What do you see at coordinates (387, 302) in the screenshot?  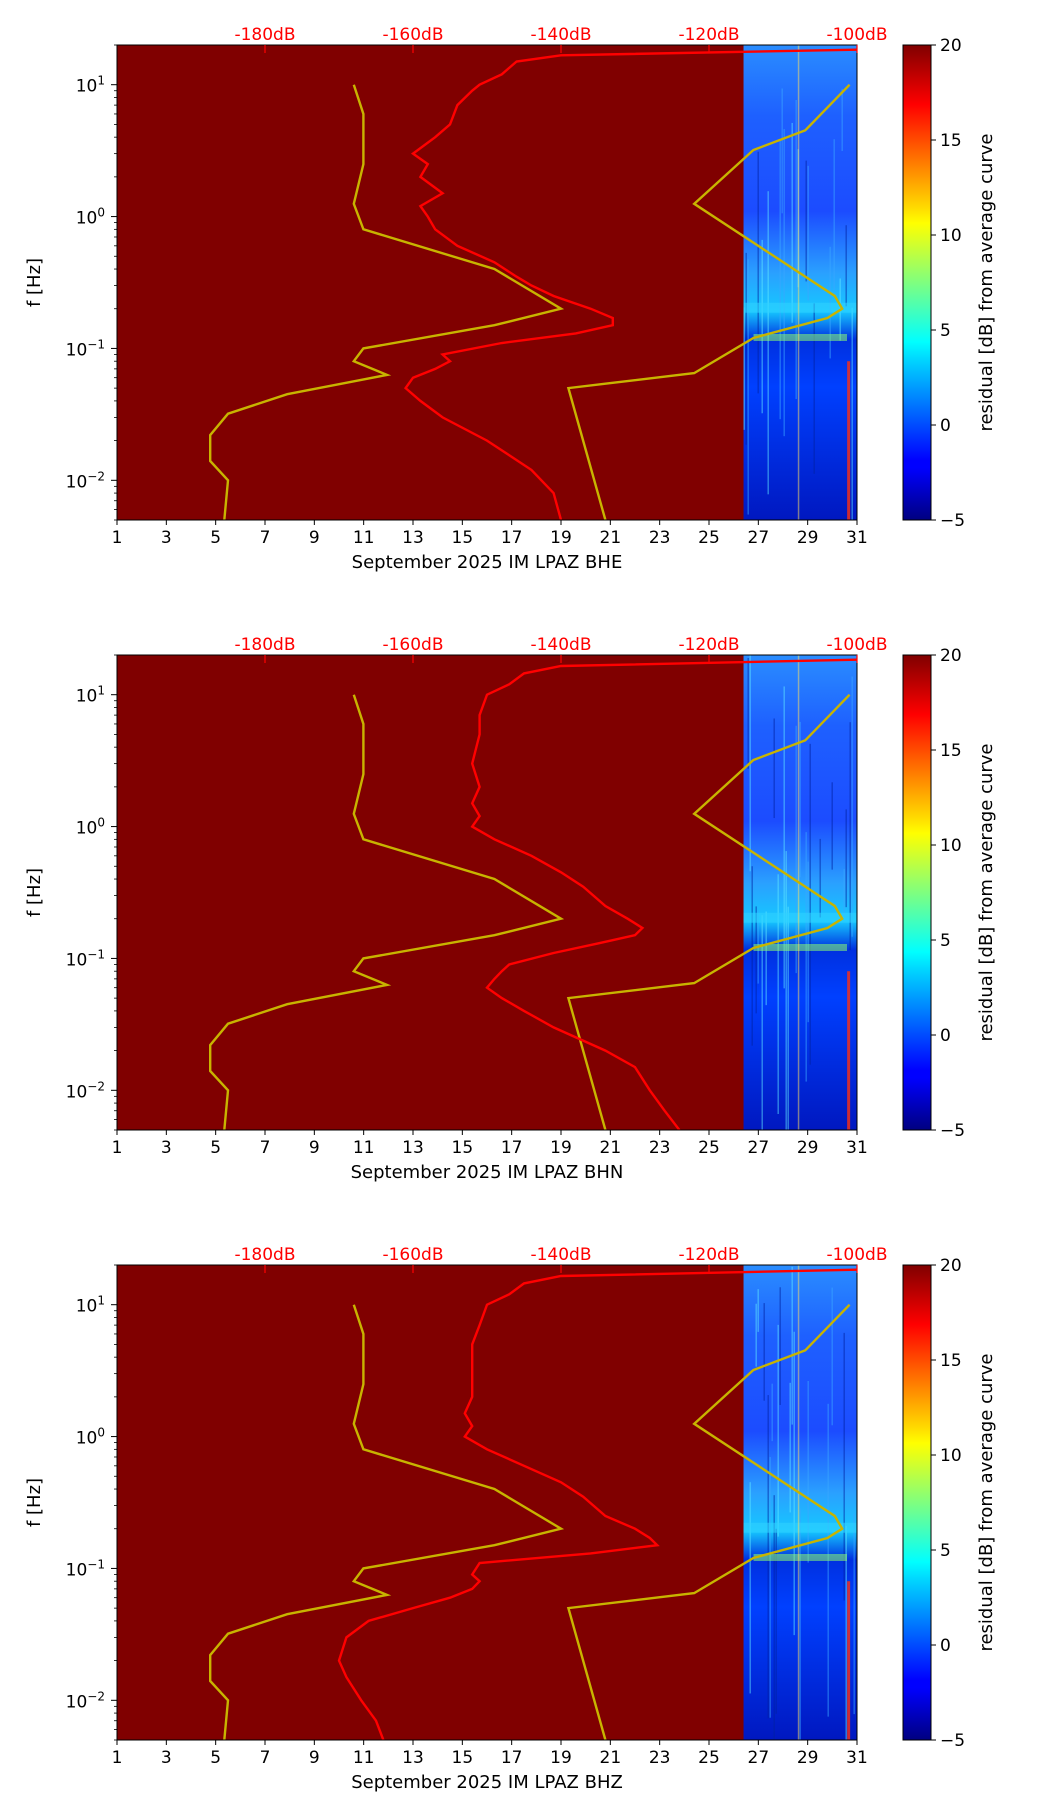 I see `noise-model-low-line` at bounding box center [387, 302].